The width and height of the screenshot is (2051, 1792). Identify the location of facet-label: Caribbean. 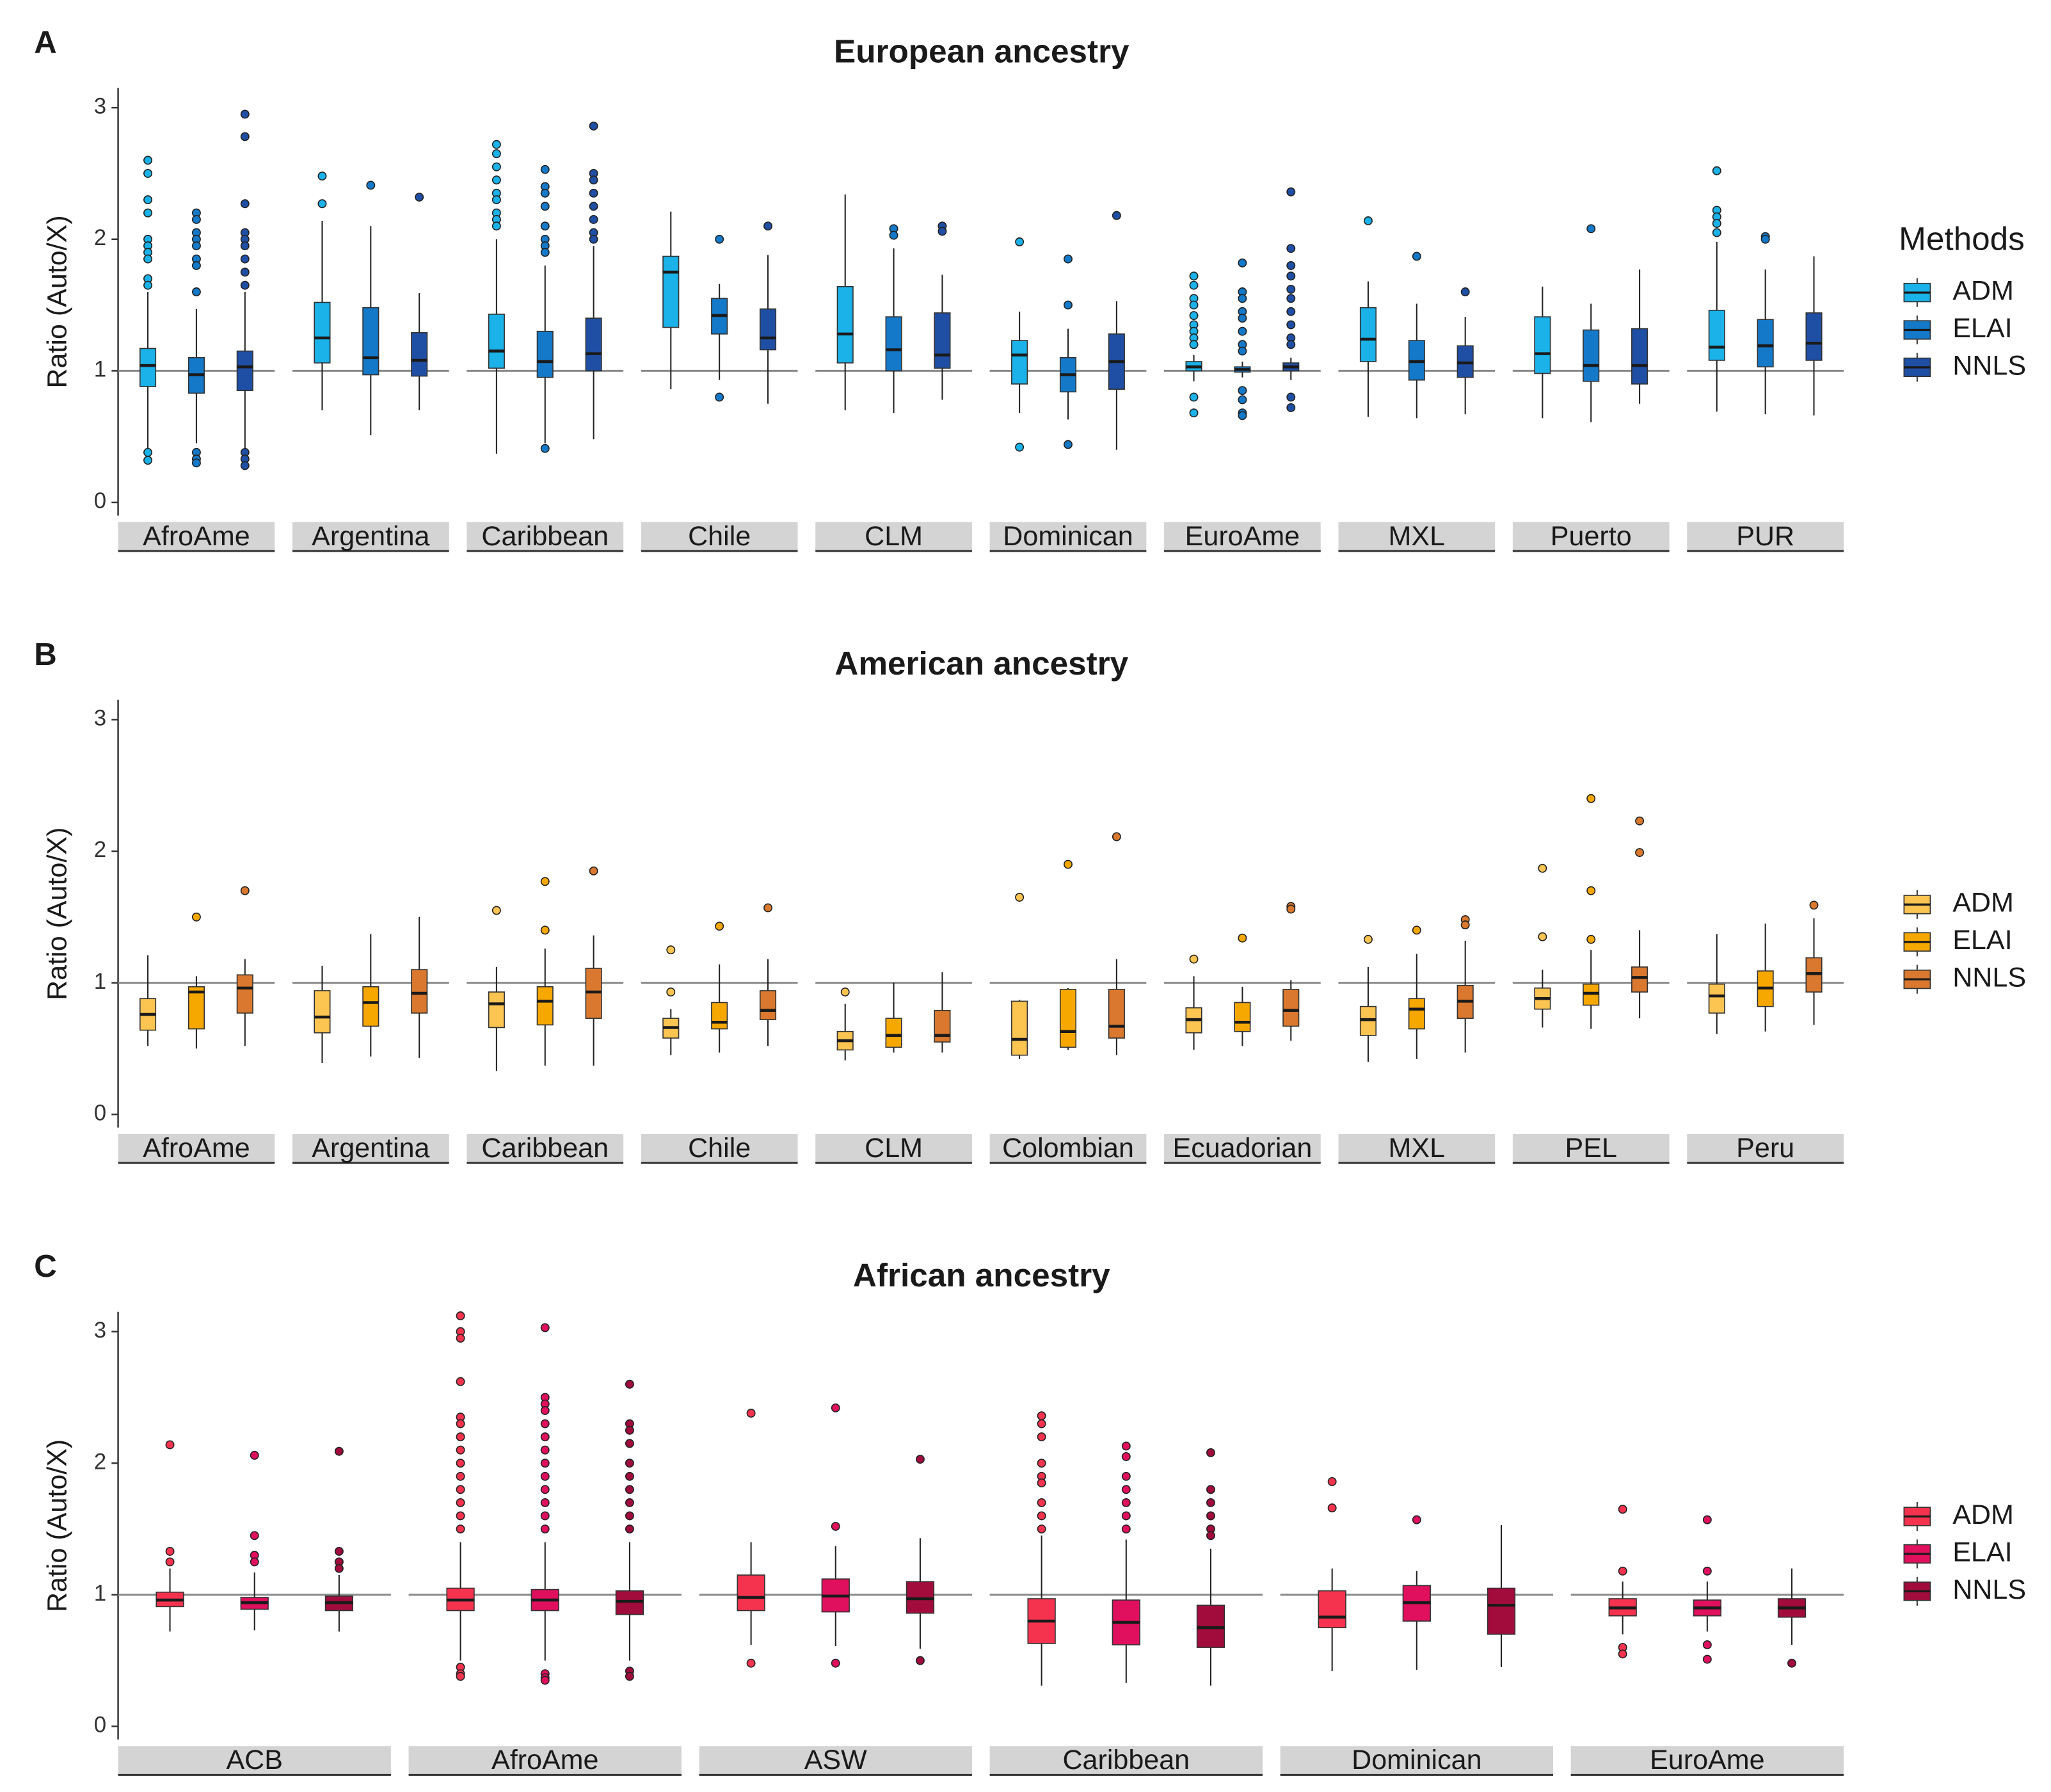
(1126, 1760).